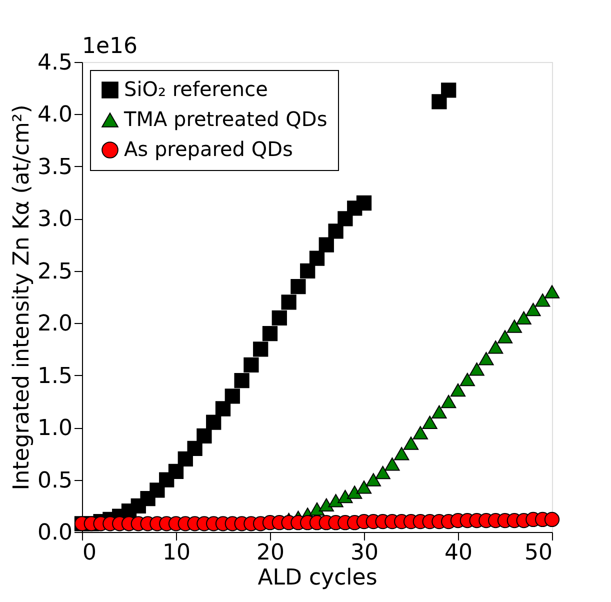 The width and height of the screenshot is (611, 602). What do you see at coordinates (270, 553) in the screenshot?
I see `x-tick-label: 20` at bounding box center [270, 553].